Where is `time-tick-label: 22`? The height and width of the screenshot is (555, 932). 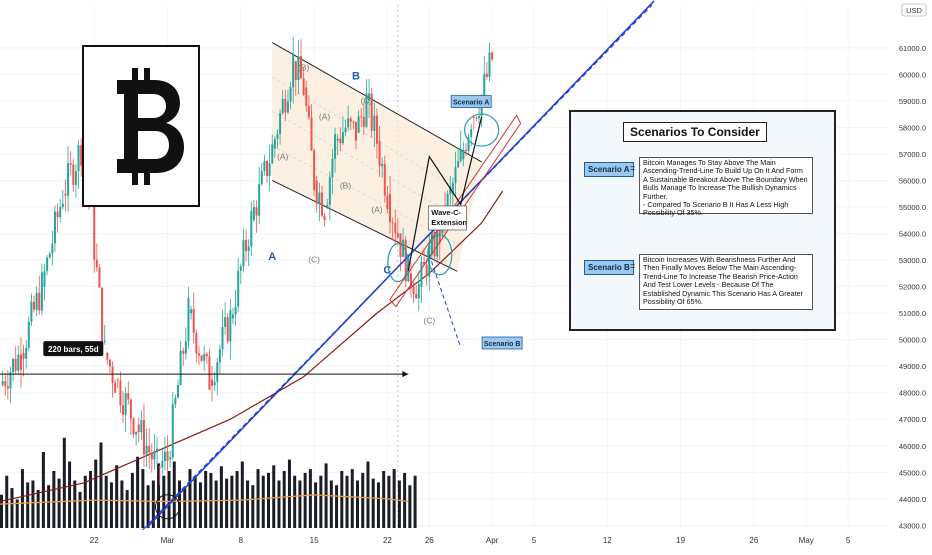 time-tick-label: 22 is located at coordinates (387, 540).